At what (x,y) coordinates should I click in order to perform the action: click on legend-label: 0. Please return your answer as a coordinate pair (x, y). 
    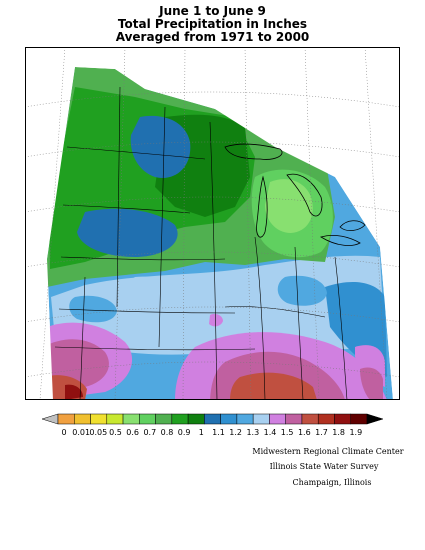
    Looking at the image, I should click on (63, 432).